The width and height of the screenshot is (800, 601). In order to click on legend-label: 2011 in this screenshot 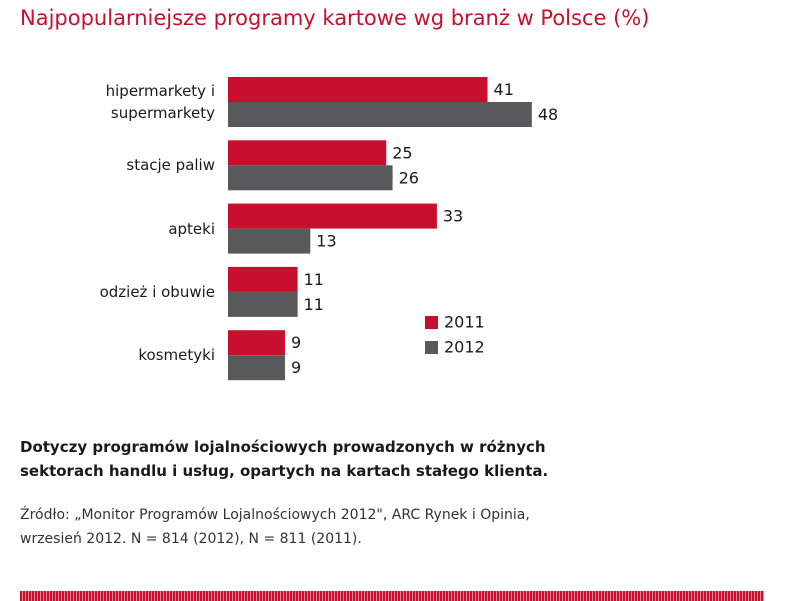, I will do `click(464, 322)`.